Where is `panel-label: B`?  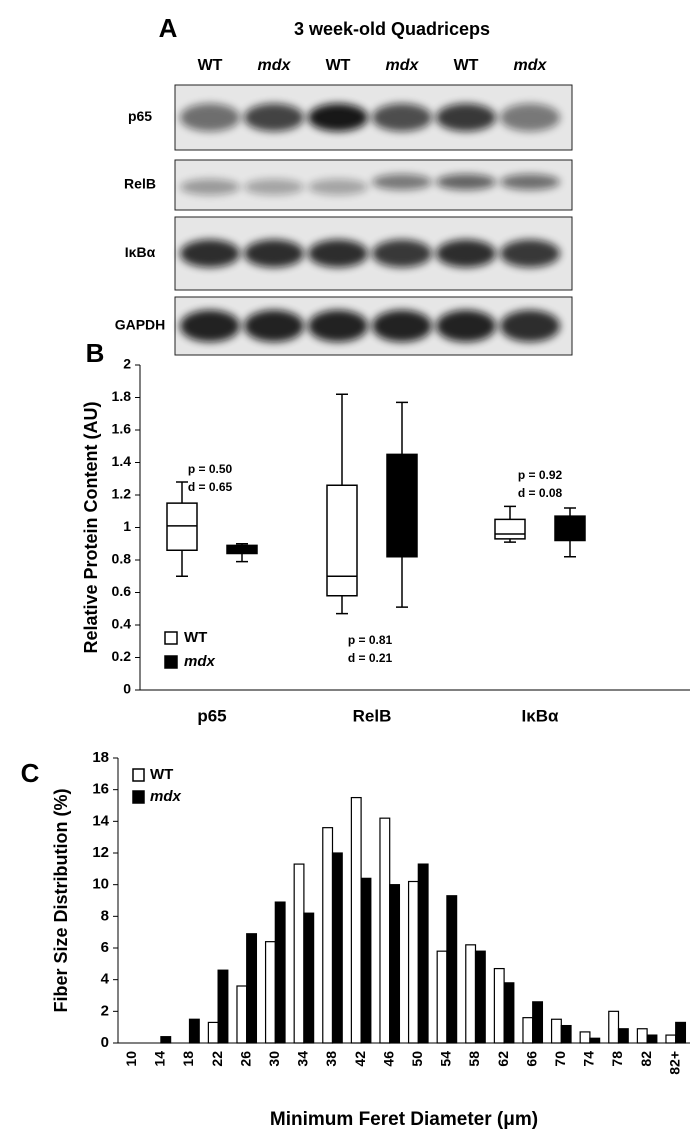 panel-label: B is located at coordinates (95, 353).